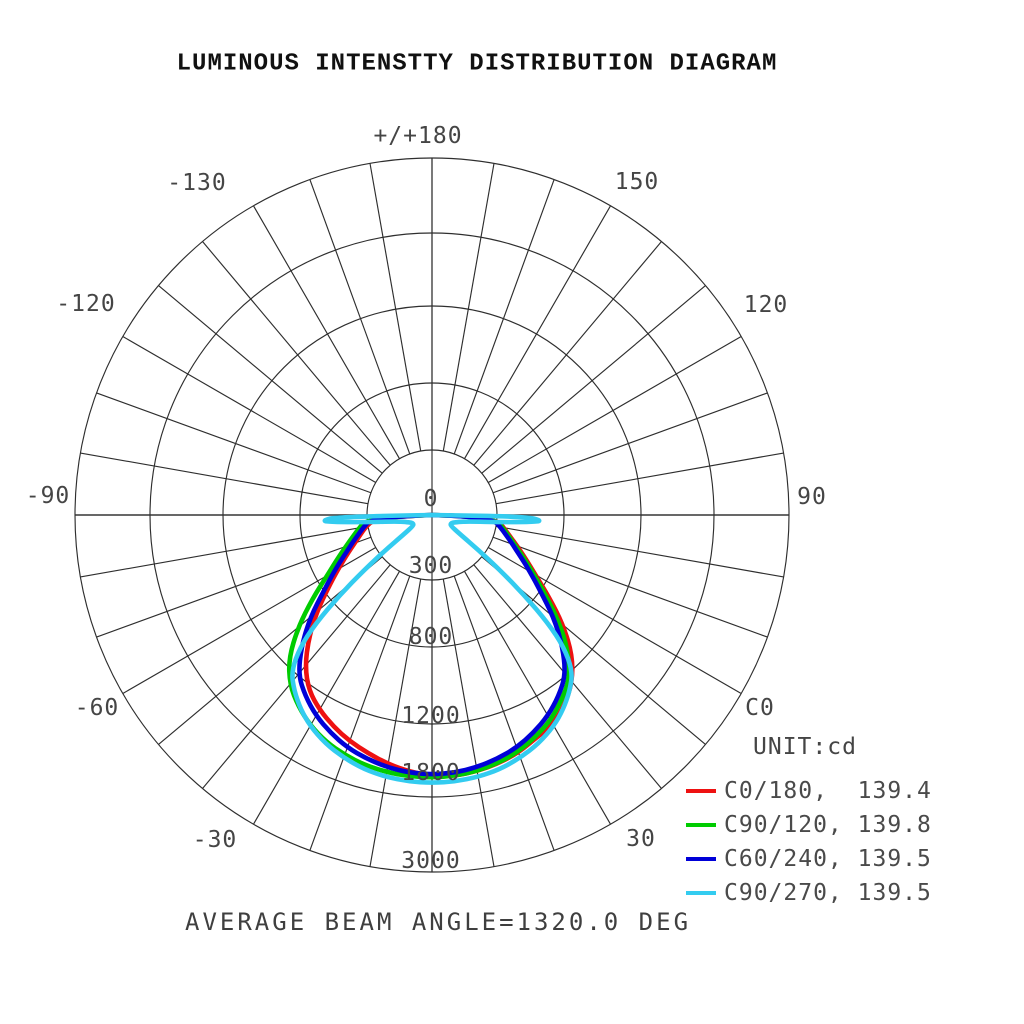 The height and width of the screenshot is (1024, 1024). Describe the element at coordinates (438, 922) in the screenshot. I see `average-beam-angle-text: AVERAGE BEAM ANGLE=1320.0 DEG` at that location.